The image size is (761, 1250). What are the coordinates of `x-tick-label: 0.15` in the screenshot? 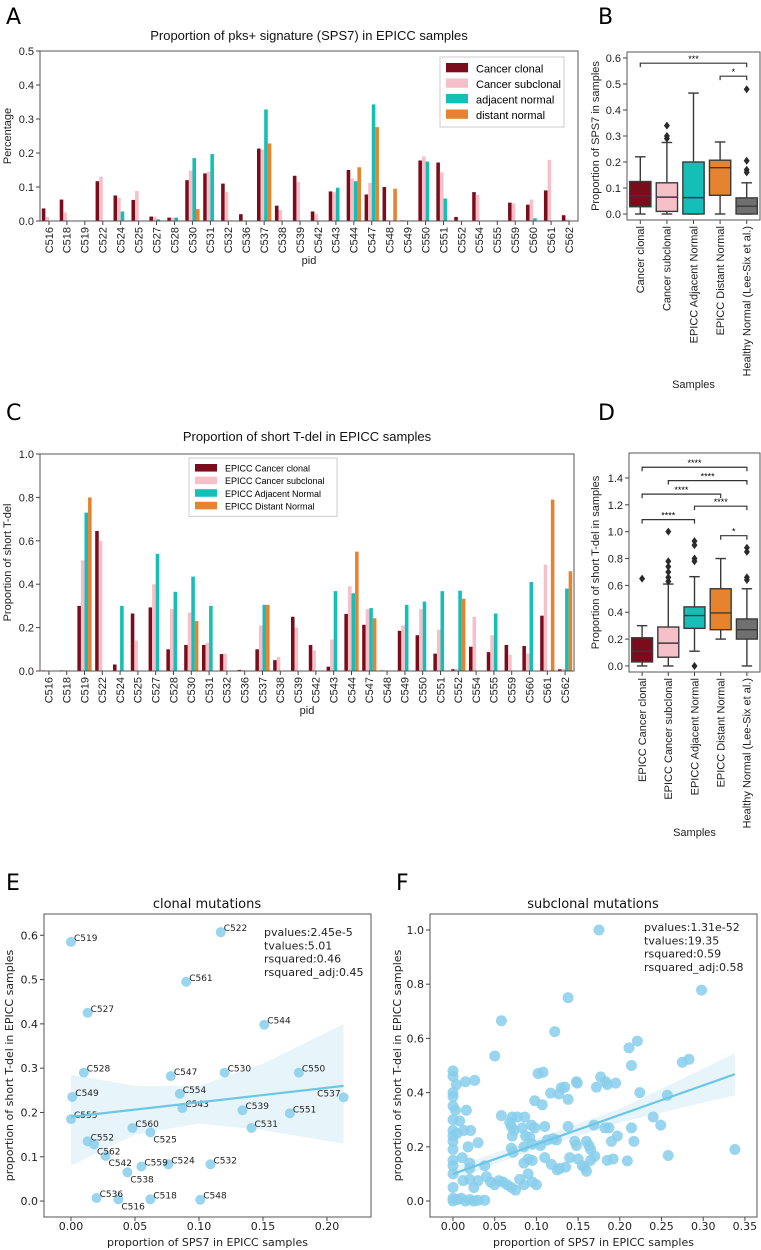 It's located at (263, 1226).